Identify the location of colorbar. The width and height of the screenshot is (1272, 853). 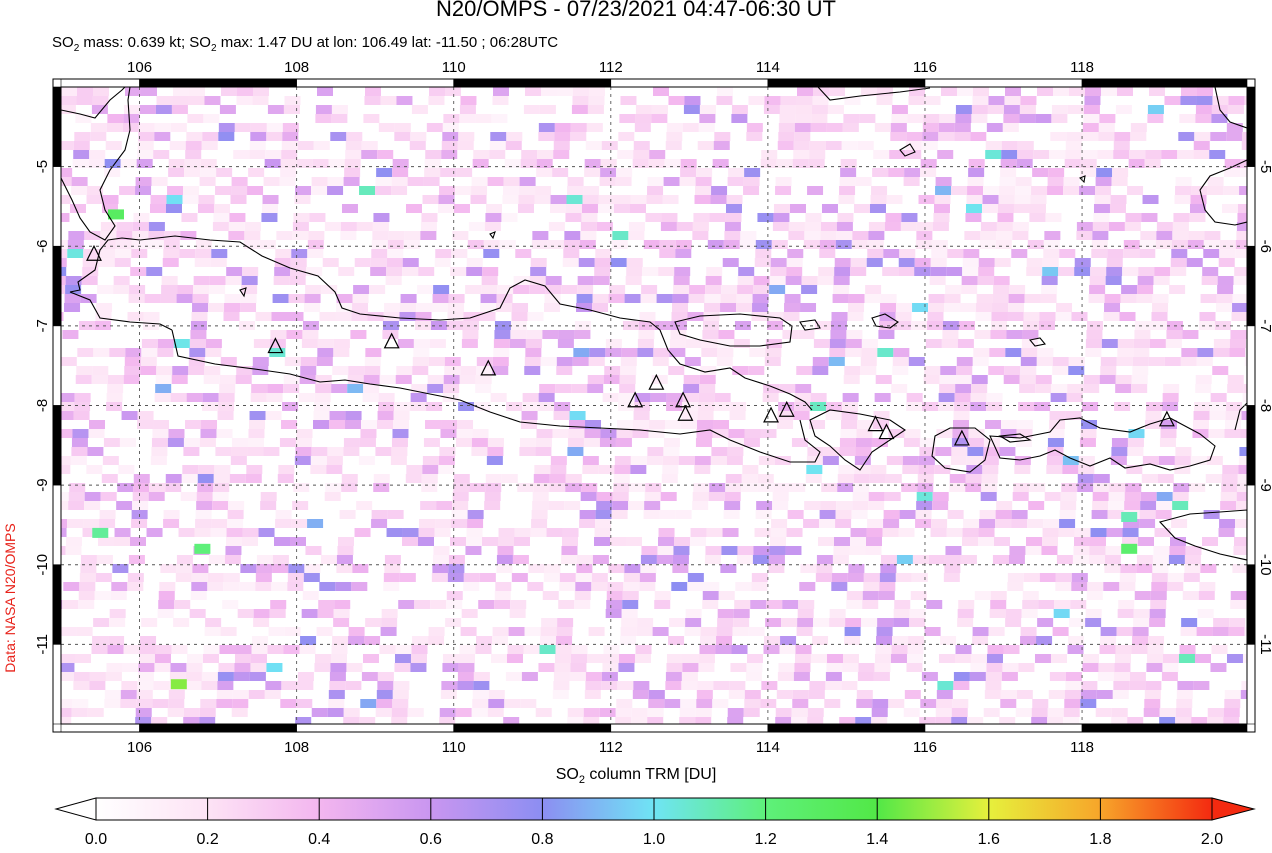
(655, 809).